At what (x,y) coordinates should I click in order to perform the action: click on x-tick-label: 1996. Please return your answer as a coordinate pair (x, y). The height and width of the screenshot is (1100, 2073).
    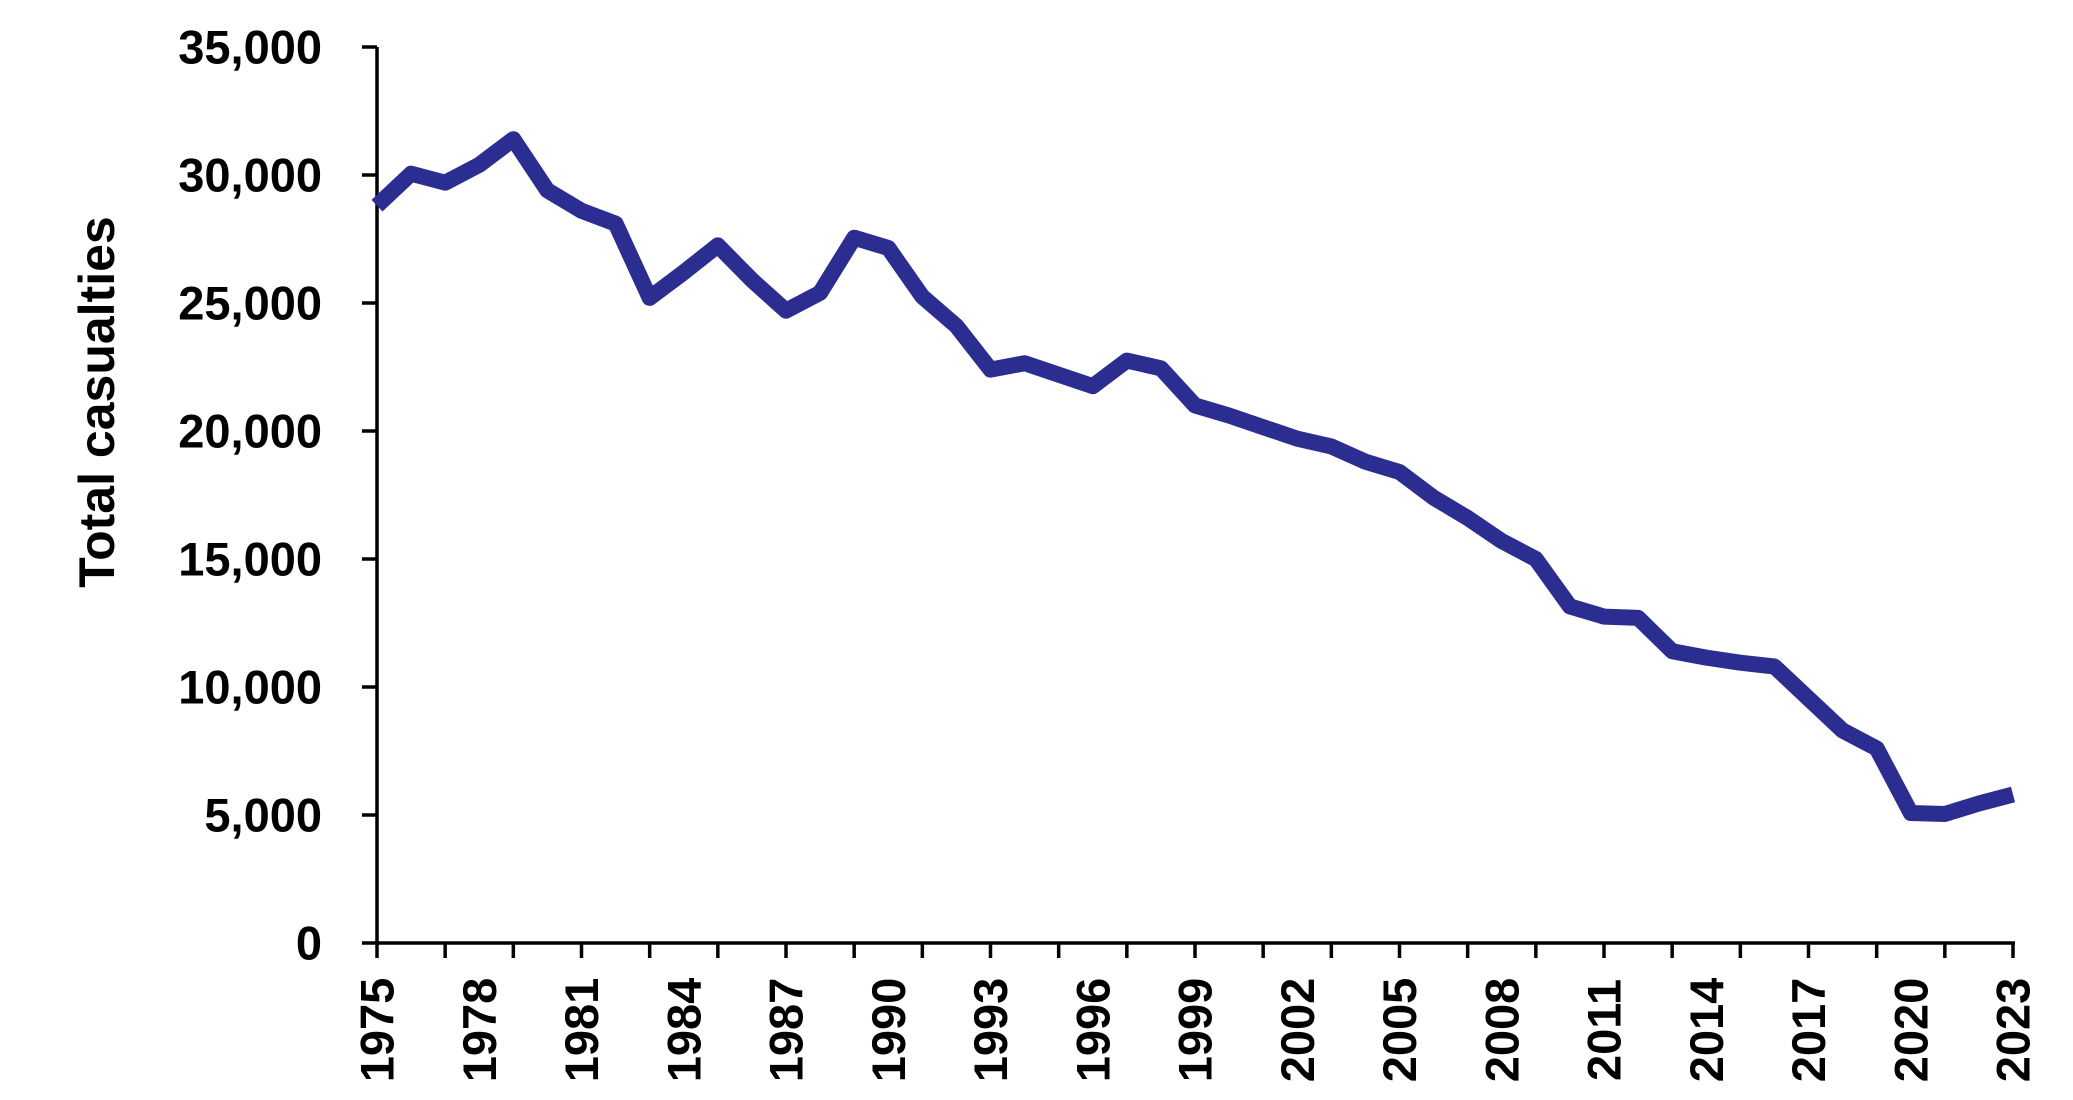
    Looking at the image, I should click on (1092, 1030).